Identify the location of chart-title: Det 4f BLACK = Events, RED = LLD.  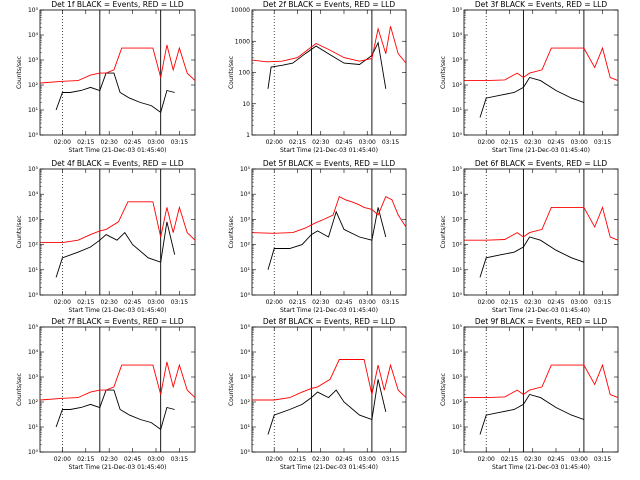
(117, 163).